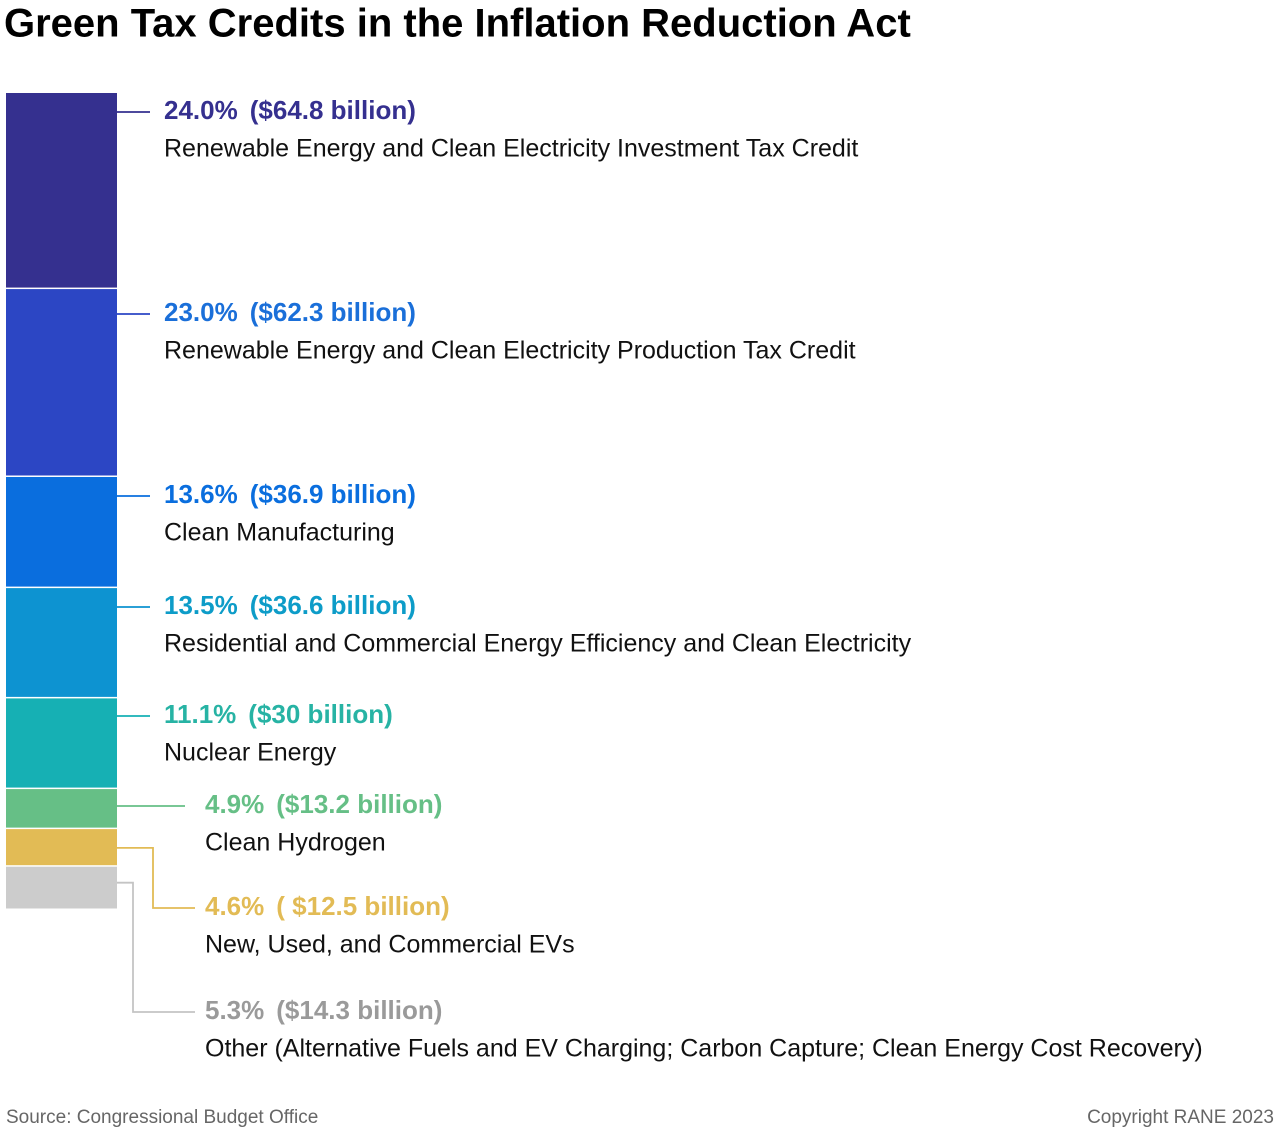  Describe the element at coordinates (1180, 1117) in the screenshot. I see `copyright: Copyright RANE 2023` at that location.